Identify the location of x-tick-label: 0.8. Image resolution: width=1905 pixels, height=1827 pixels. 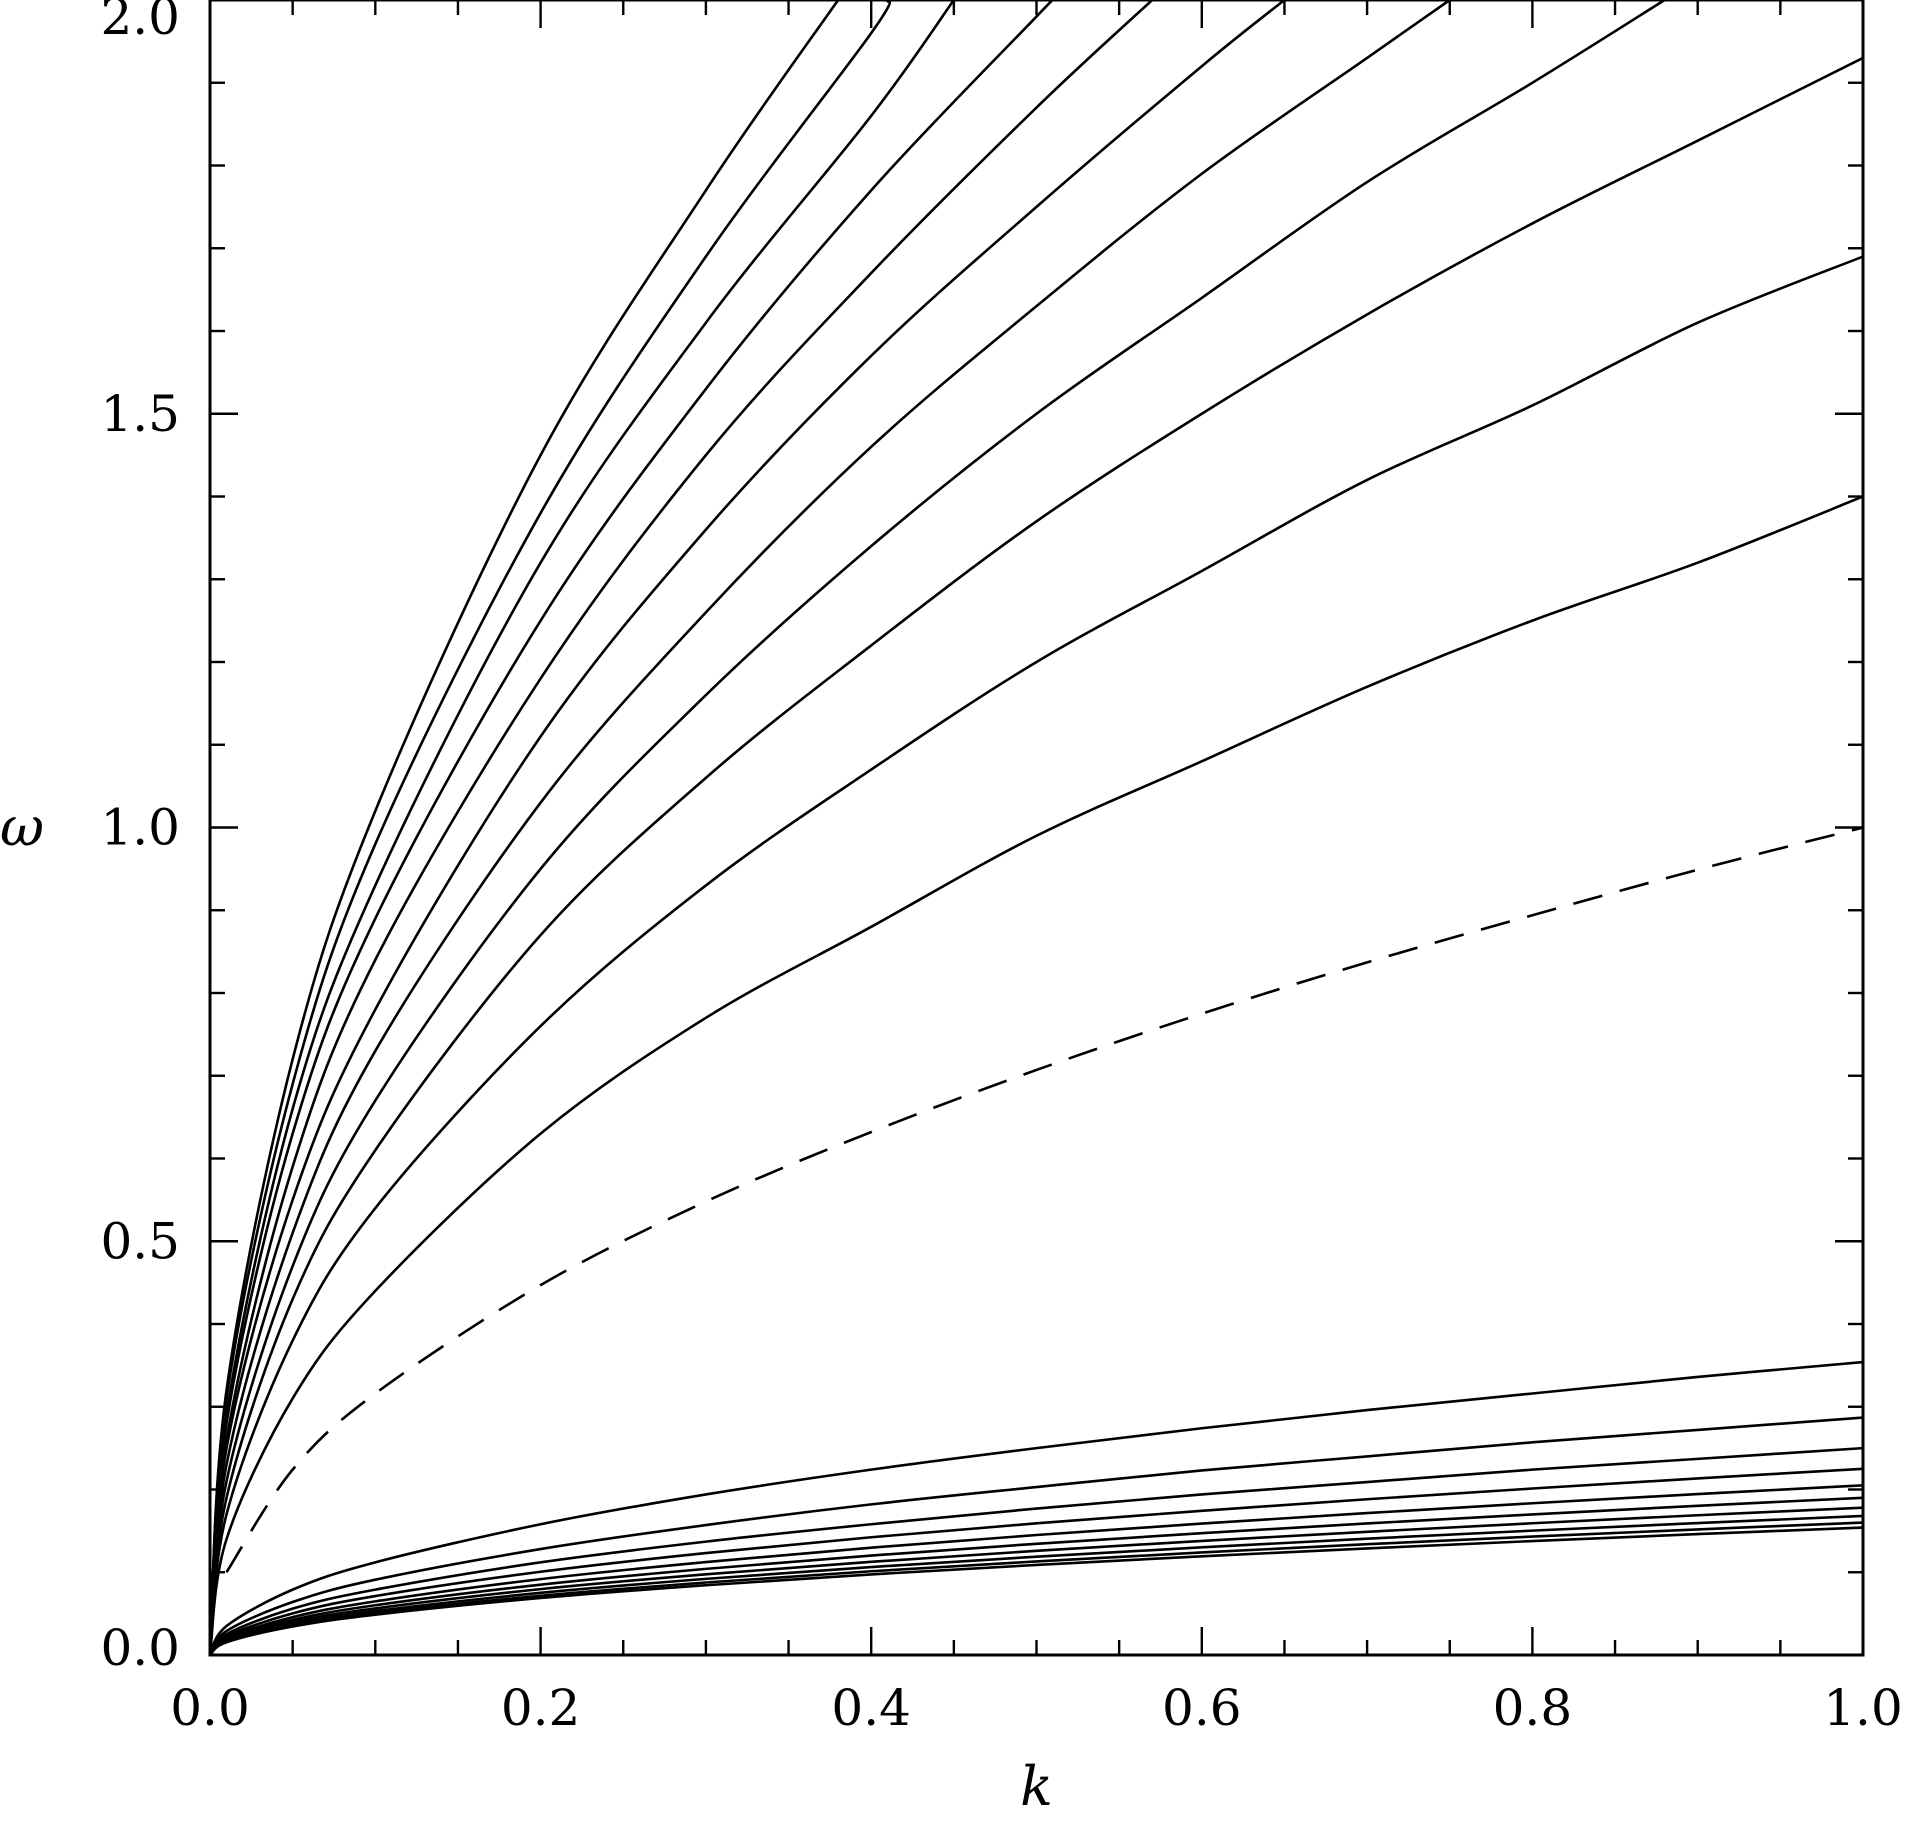
(1533, 1708).